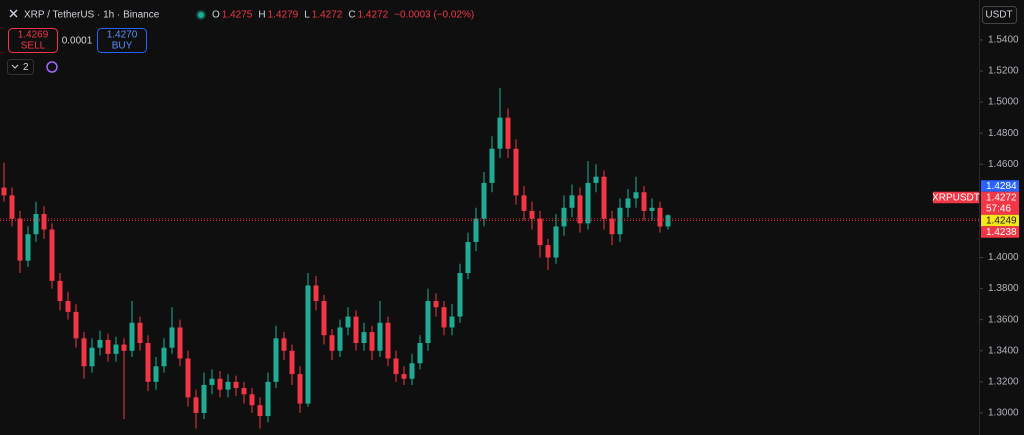 The image size is (1024, 435). What do you see at coordinates (956, 197) in the screenshot?
I see `symbol-label: XRPUSDT` at bounding box center [956, 197].